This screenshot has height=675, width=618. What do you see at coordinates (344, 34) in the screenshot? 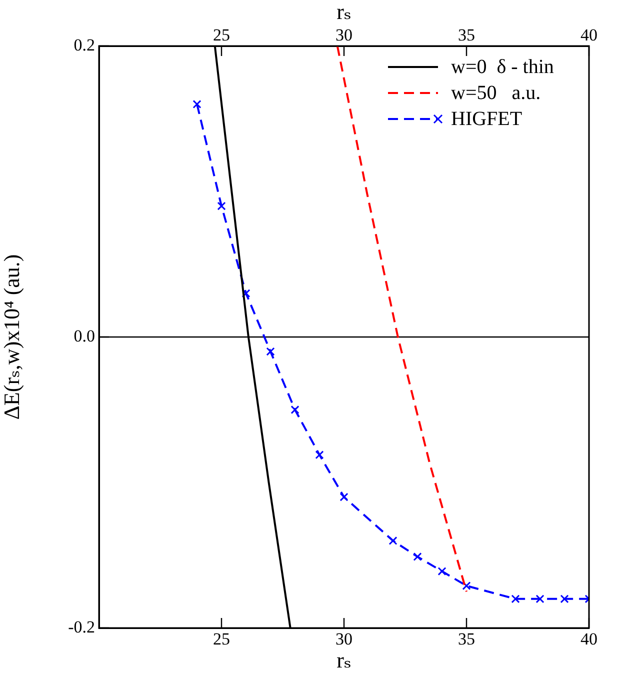
I see `x2-tick-label: 30` at bounding box center [344, 34].